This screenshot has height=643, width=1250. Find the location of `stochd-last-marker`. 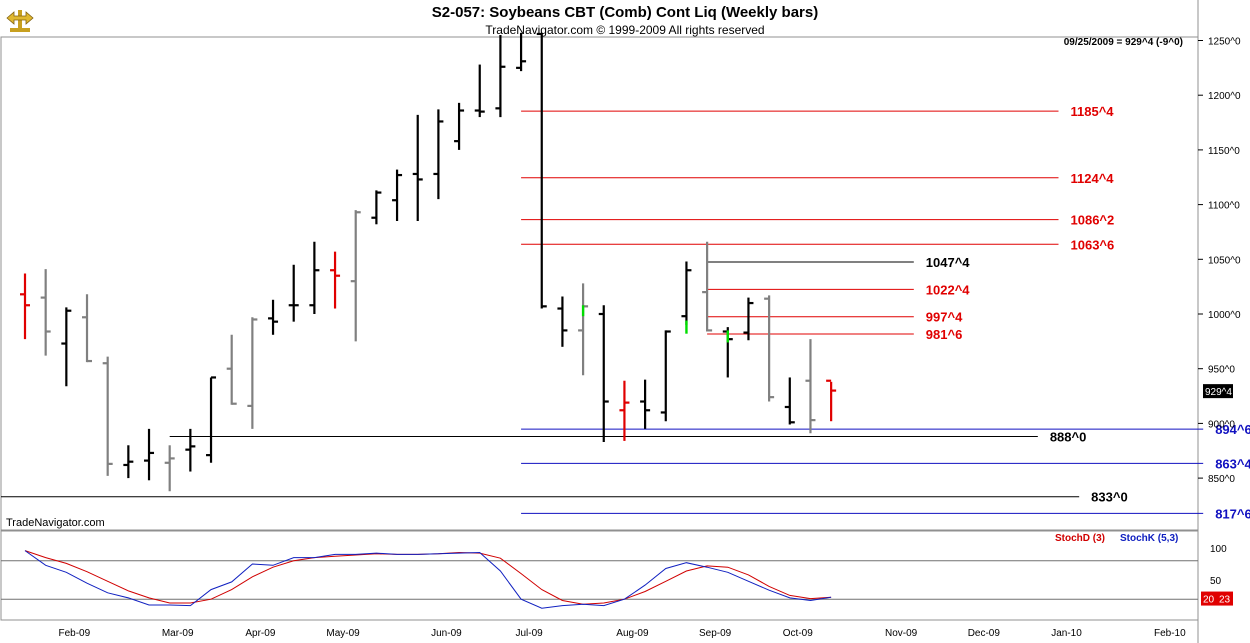

stochd-last-marker is located at coordinates (1209, 598).